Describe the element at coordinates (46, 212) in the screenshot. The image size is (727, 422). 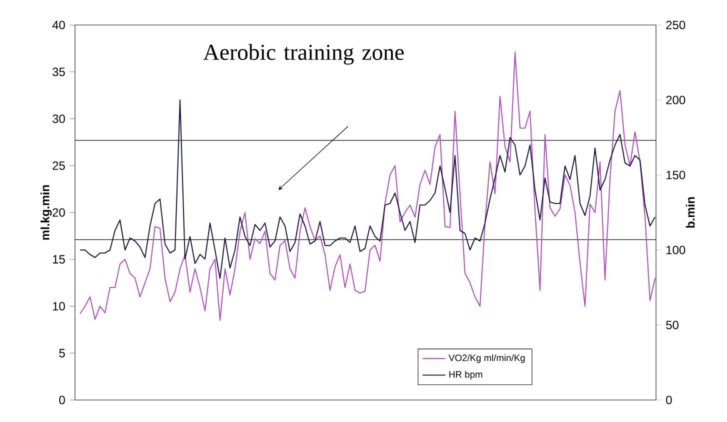
I see `y-axis-title: ml.kg.min` at that location.